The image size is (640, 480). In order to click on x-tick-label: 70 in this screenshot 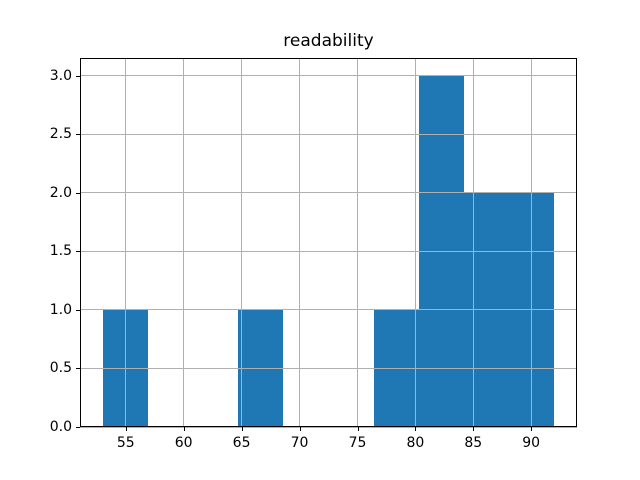, I will do `click(299, 443)`.